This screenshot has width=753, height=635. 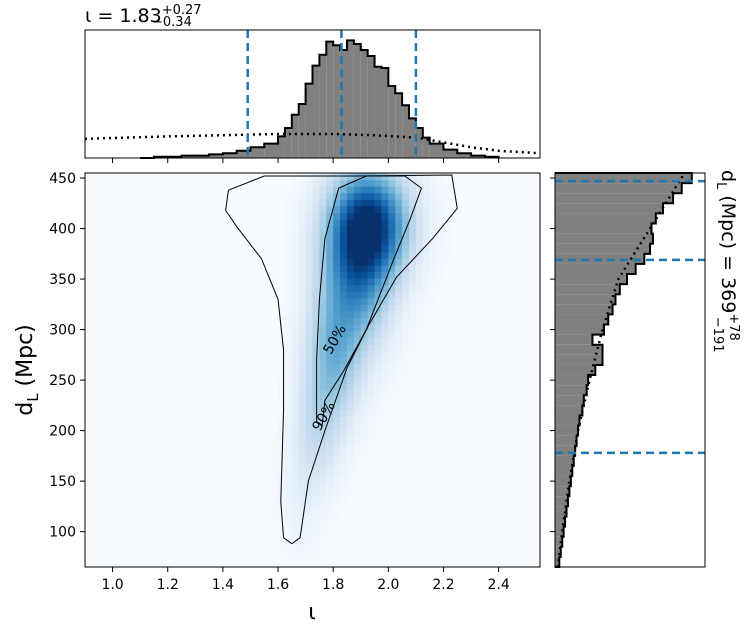 I want to click on y-tick-label: 200, so click(x=62, y=432).